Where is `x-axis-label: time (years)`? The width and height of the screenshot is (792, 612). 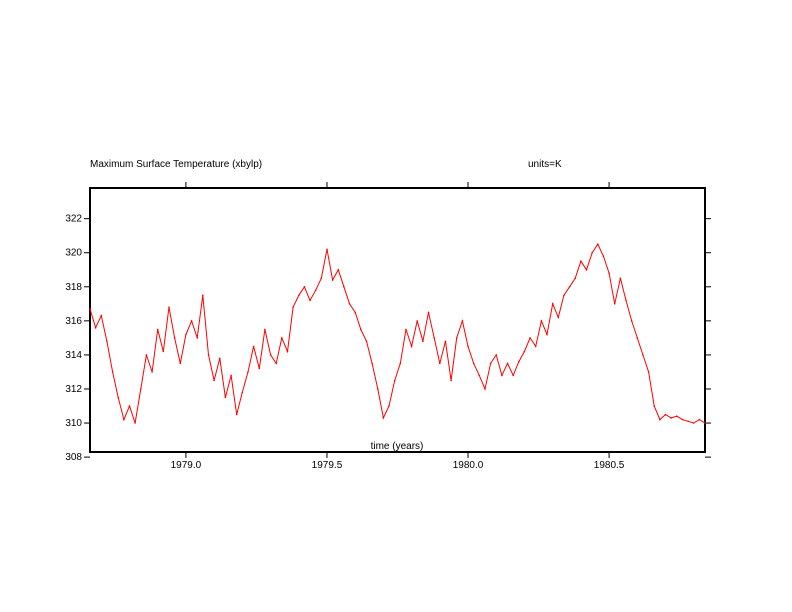
x-axis-label: time (years) is located at coordinates (397, 446).